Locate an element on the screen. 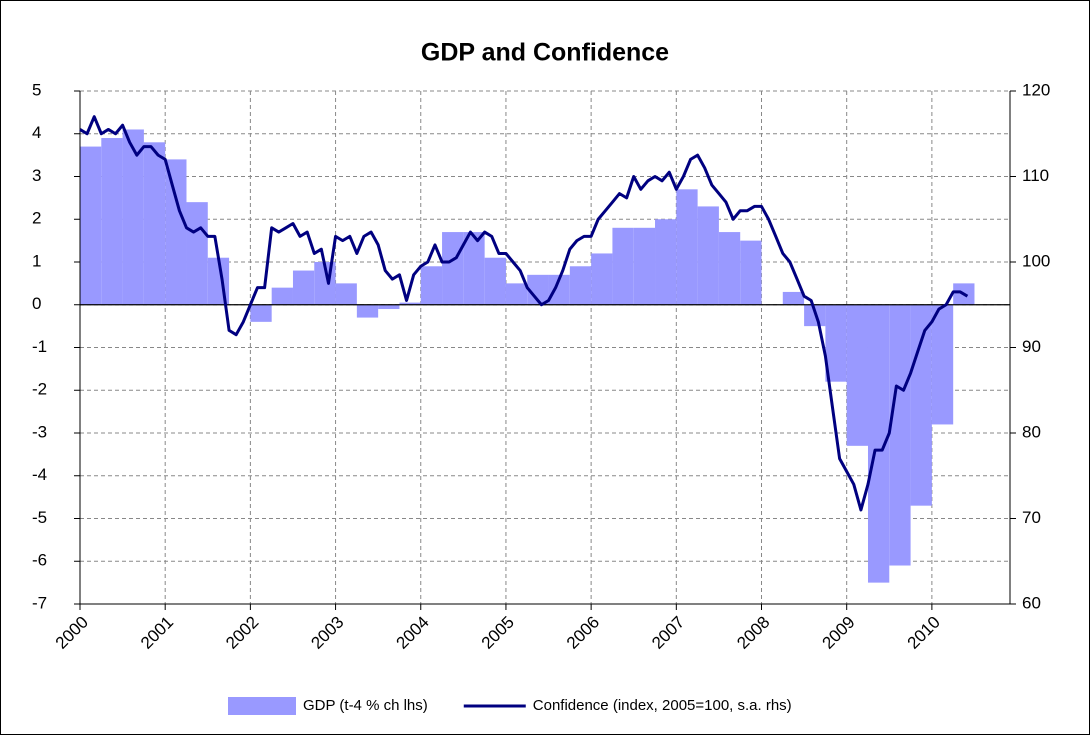 This screenshot has width=1091, height=736. y-tick-label: 1 is located at coordinates (36, 260).